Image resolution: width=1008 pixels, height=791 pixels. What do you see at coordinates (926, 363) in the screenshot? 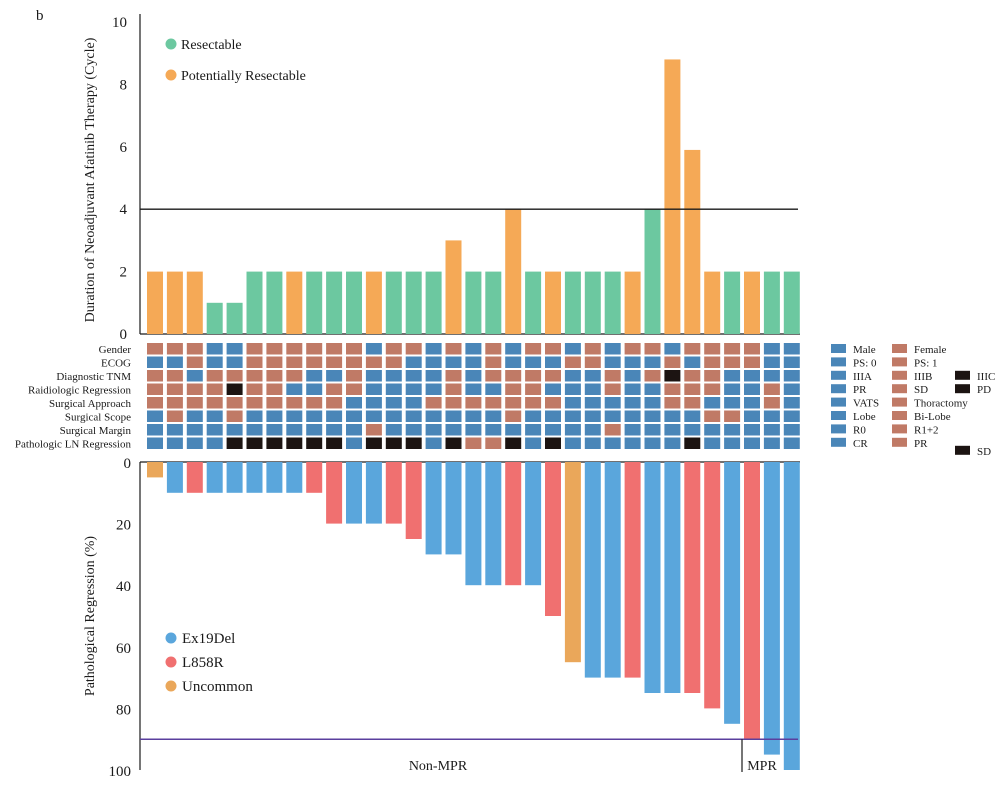
I see `legend-label: PS: 1` at bounding box center [926, 363].